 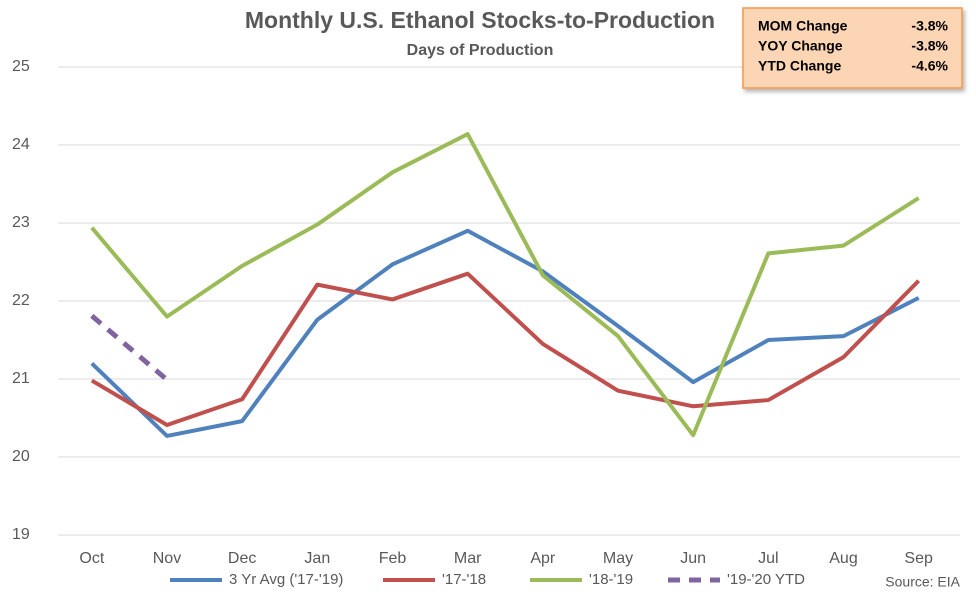 I want to click on box-value: -4.6%, so click(x=929, y=66).